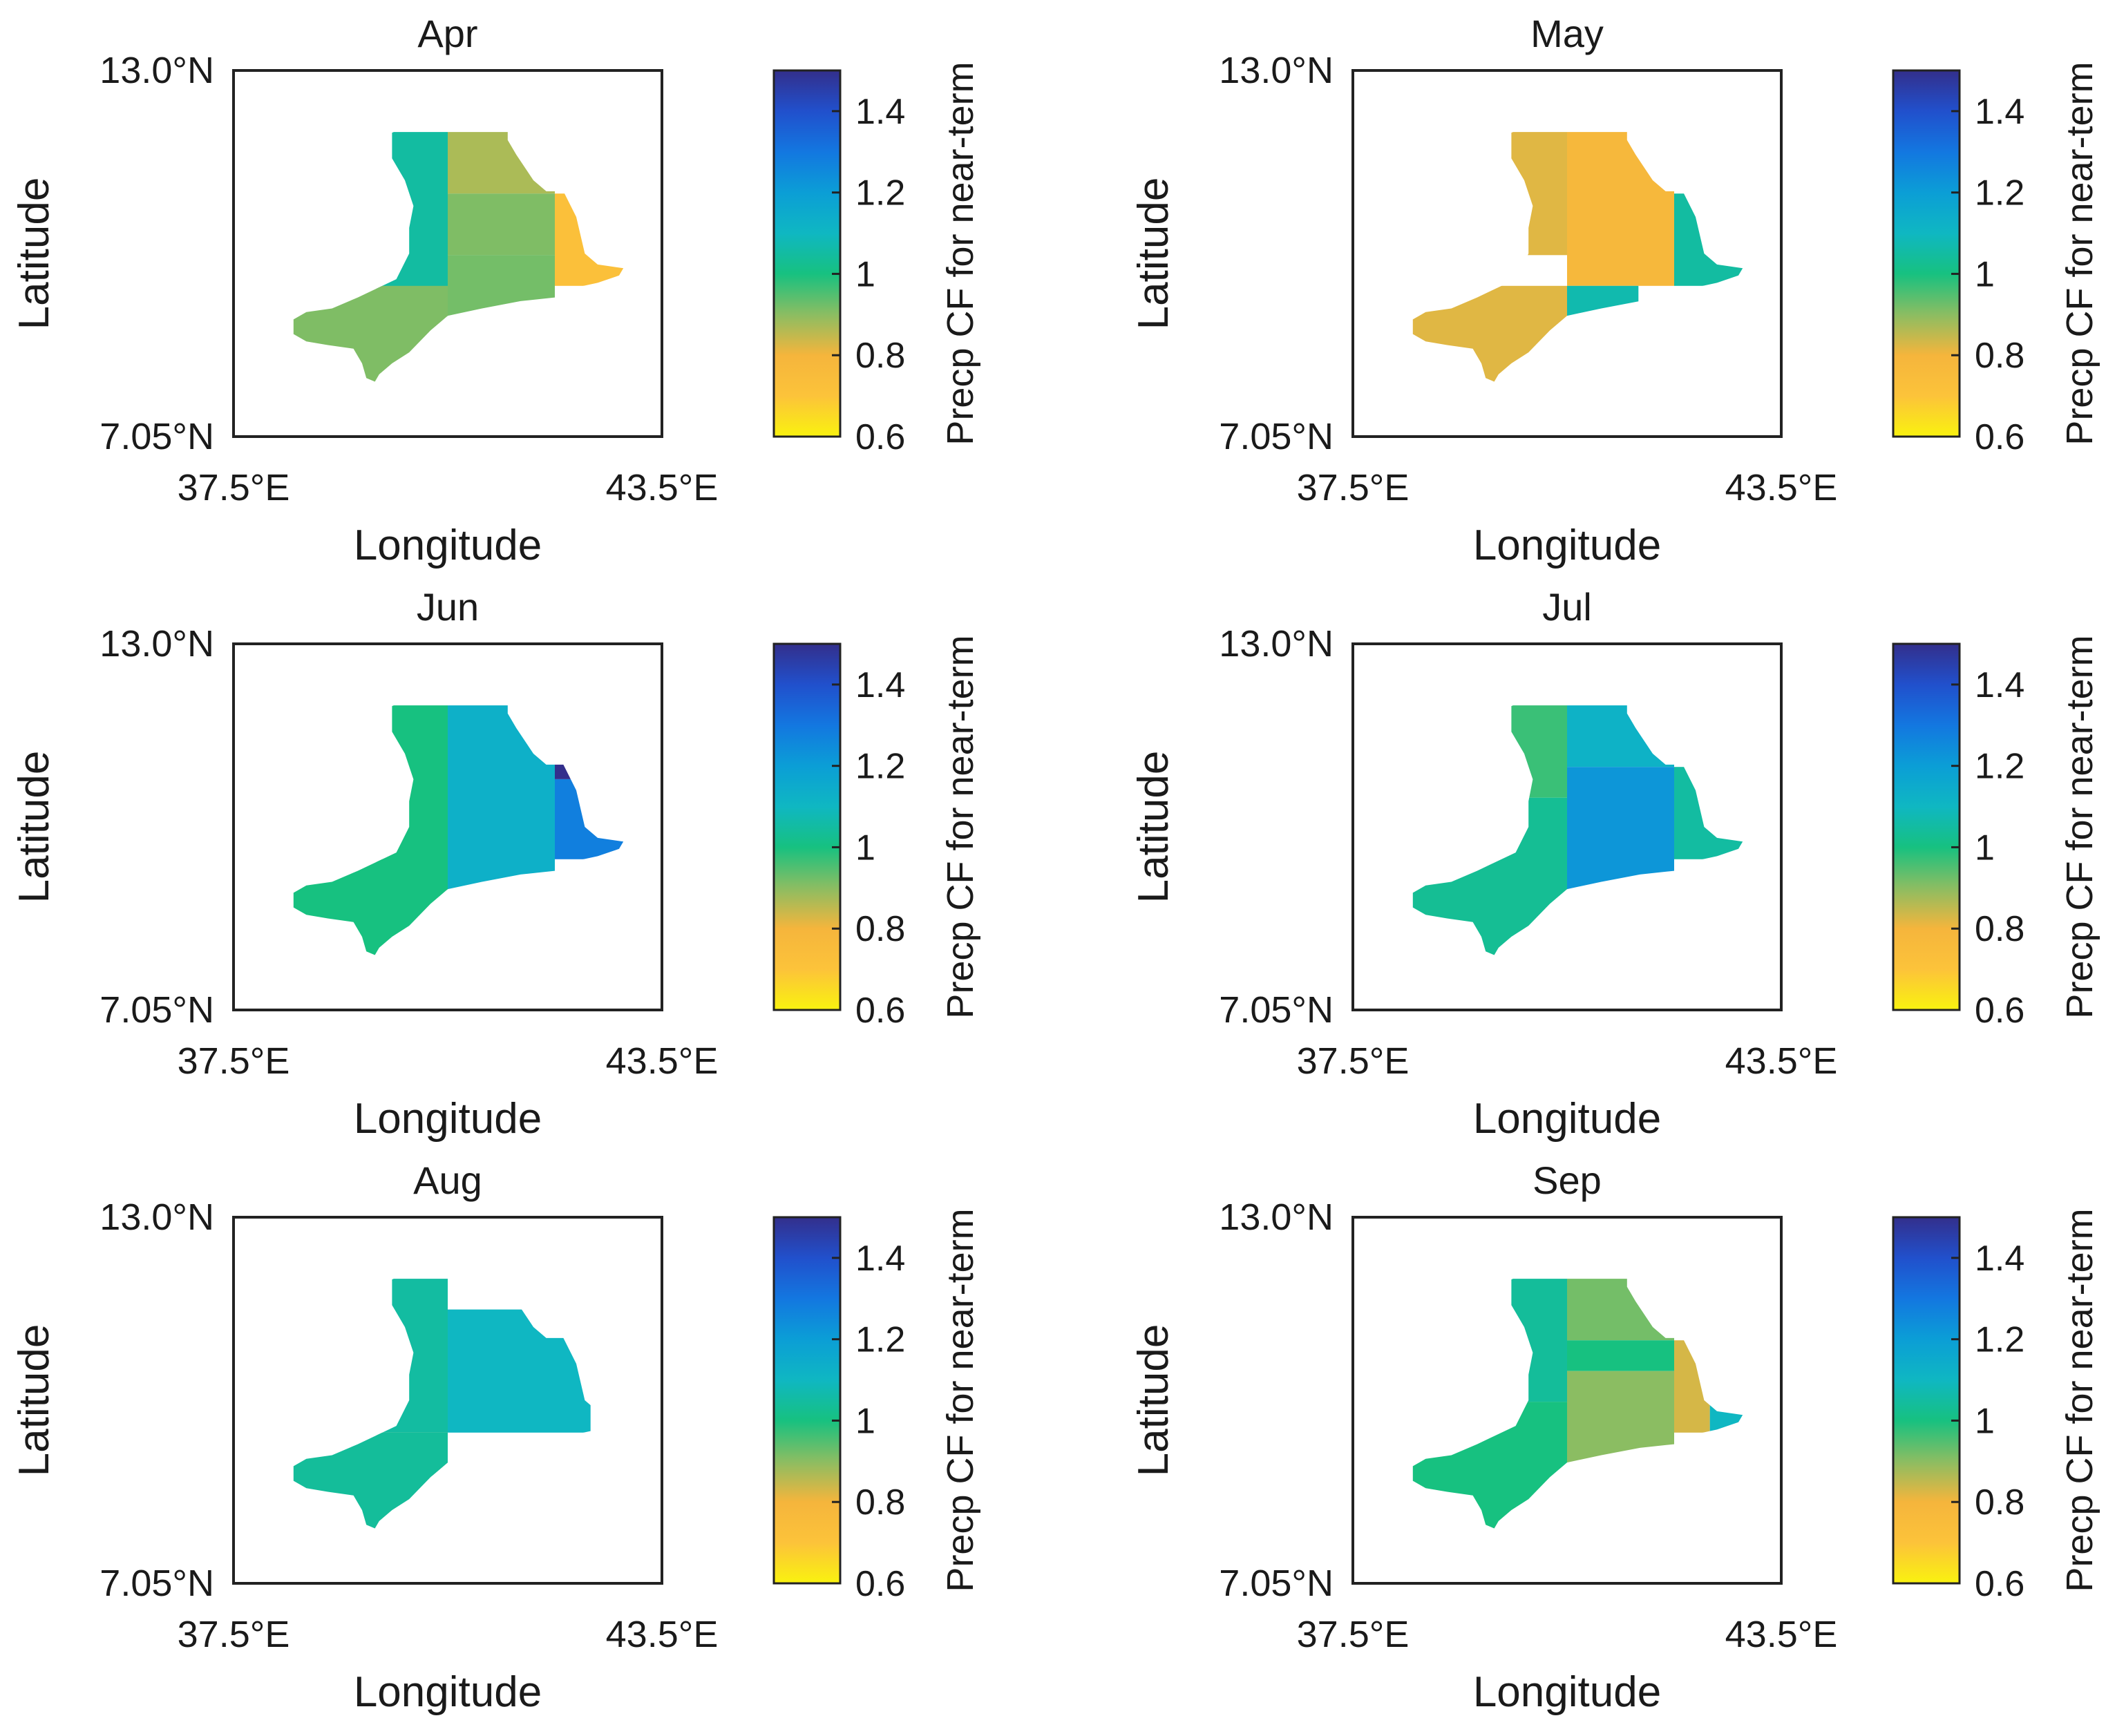  I want to click on panel-title: Jul, so click(1567, 607).